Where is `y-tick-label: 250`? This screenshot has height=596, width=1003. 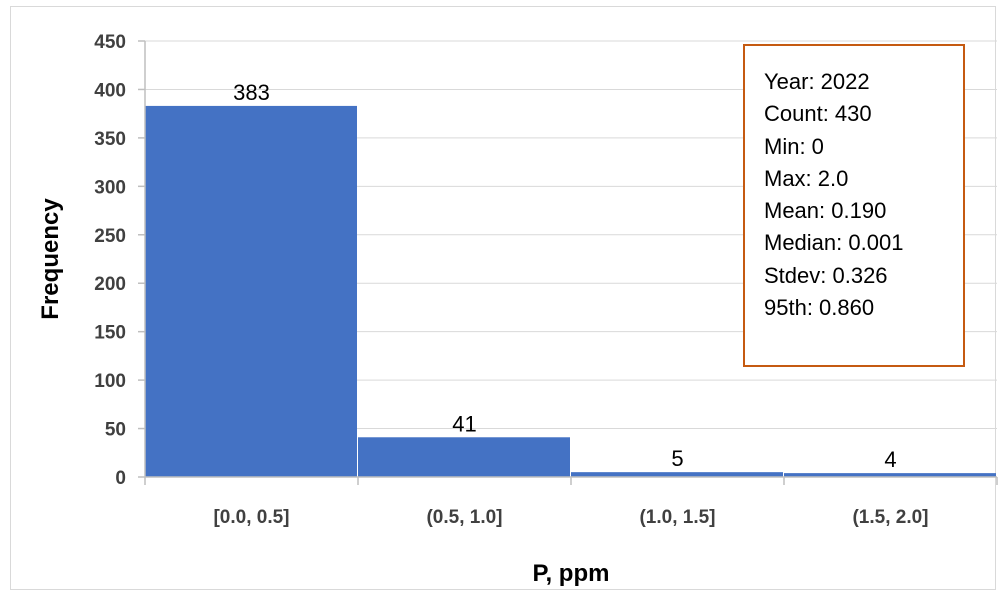 y-tick-label: 250 is located at coordinates (110, 236).